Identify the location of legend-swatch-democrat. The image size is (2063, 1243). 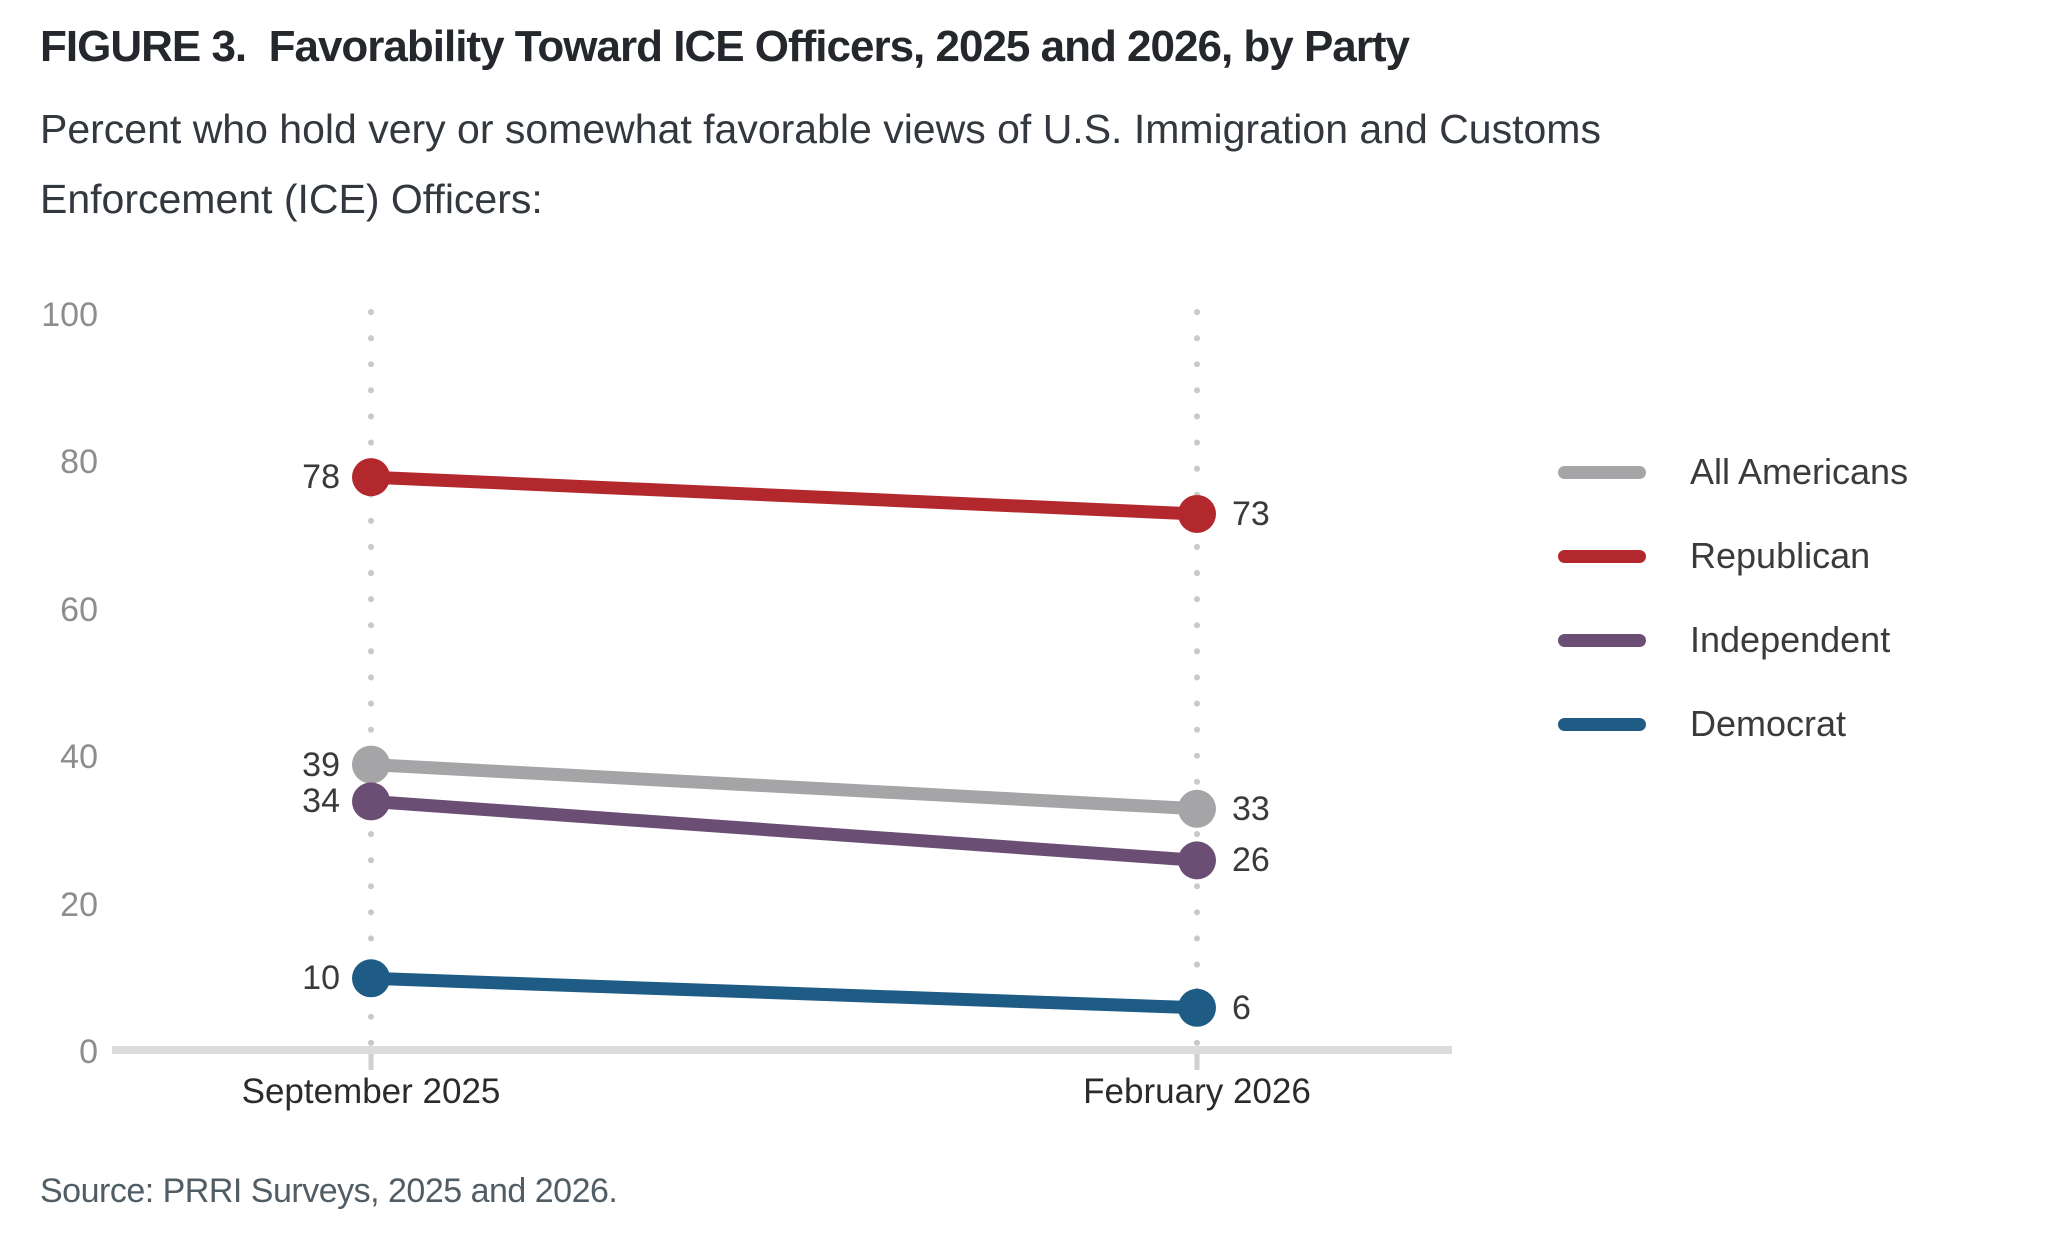
(1602, 724).